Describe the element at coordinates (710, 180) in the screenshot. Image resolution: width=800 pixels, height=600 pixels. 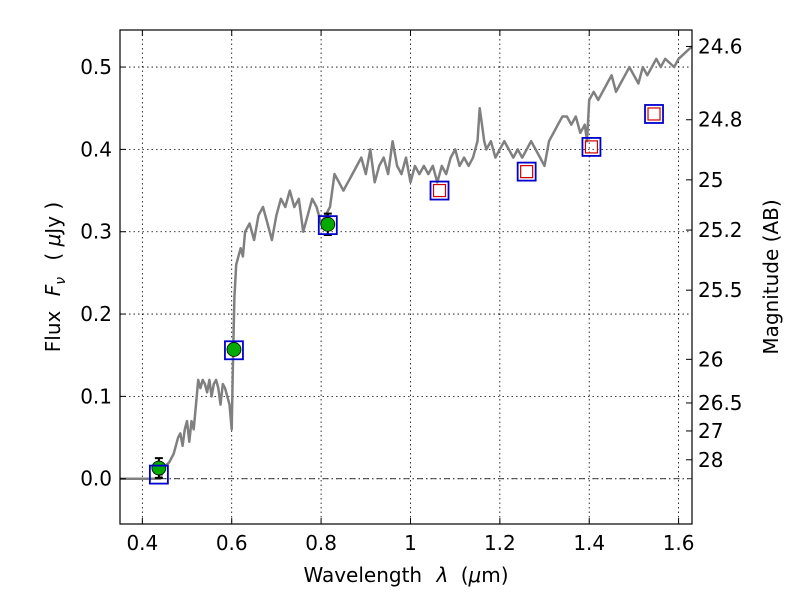
I see `y2-tick-label: 25` at that location.